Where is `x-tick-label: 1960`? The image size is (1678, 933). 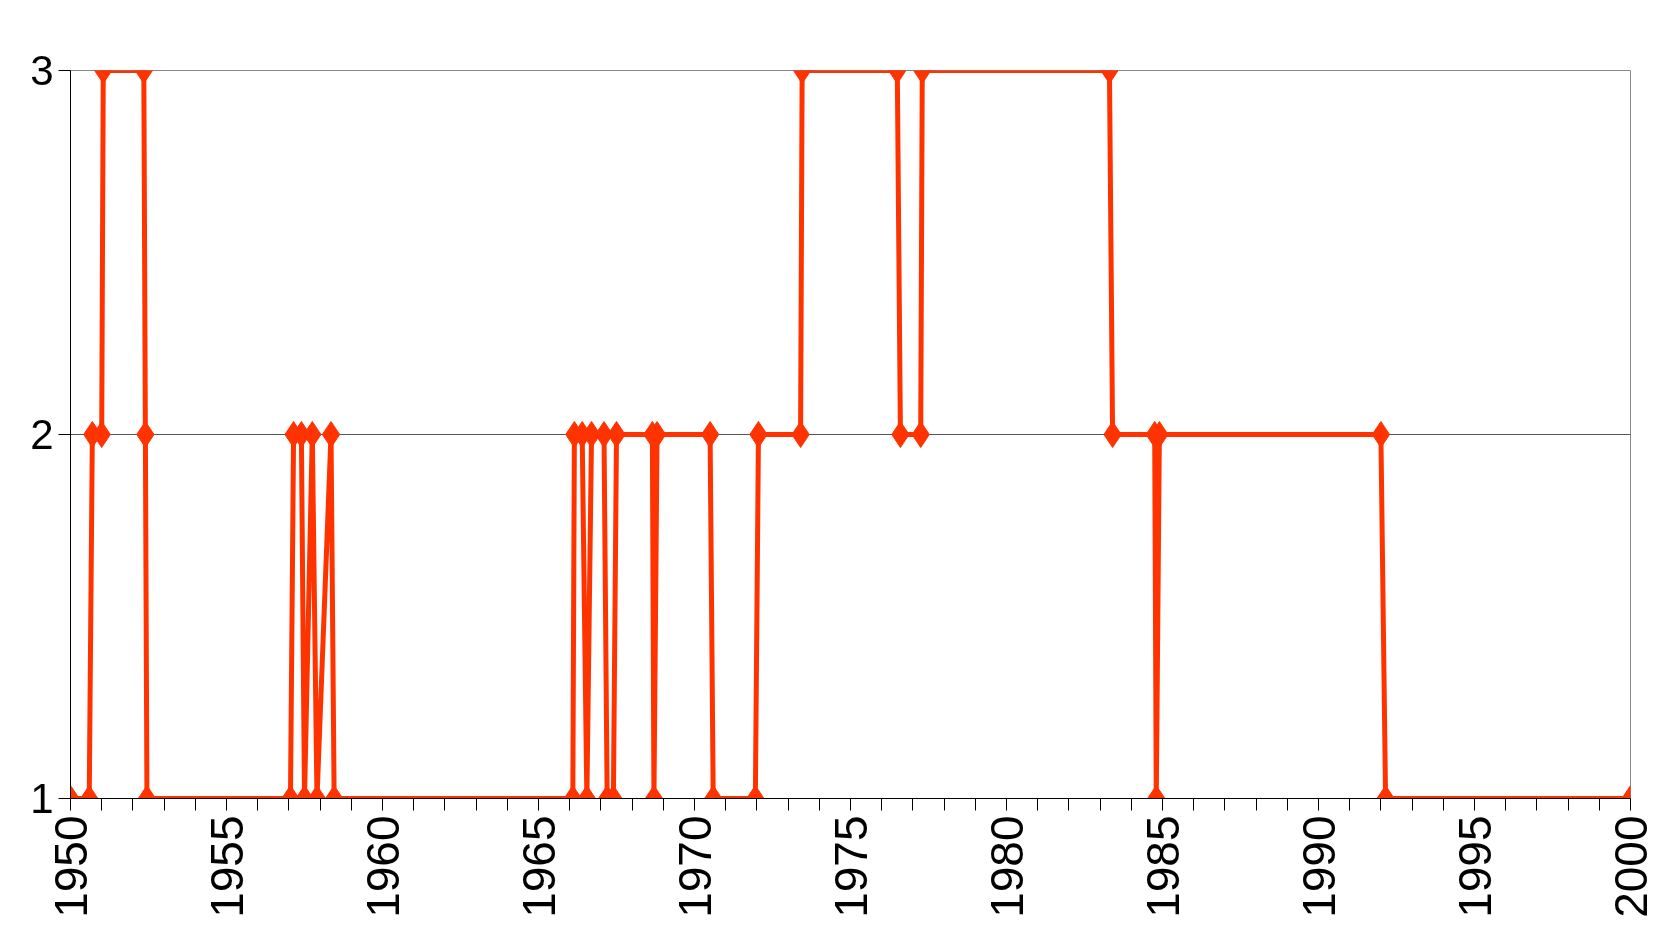
x-tick-label: 1960 is located at coordinates (382, 866).